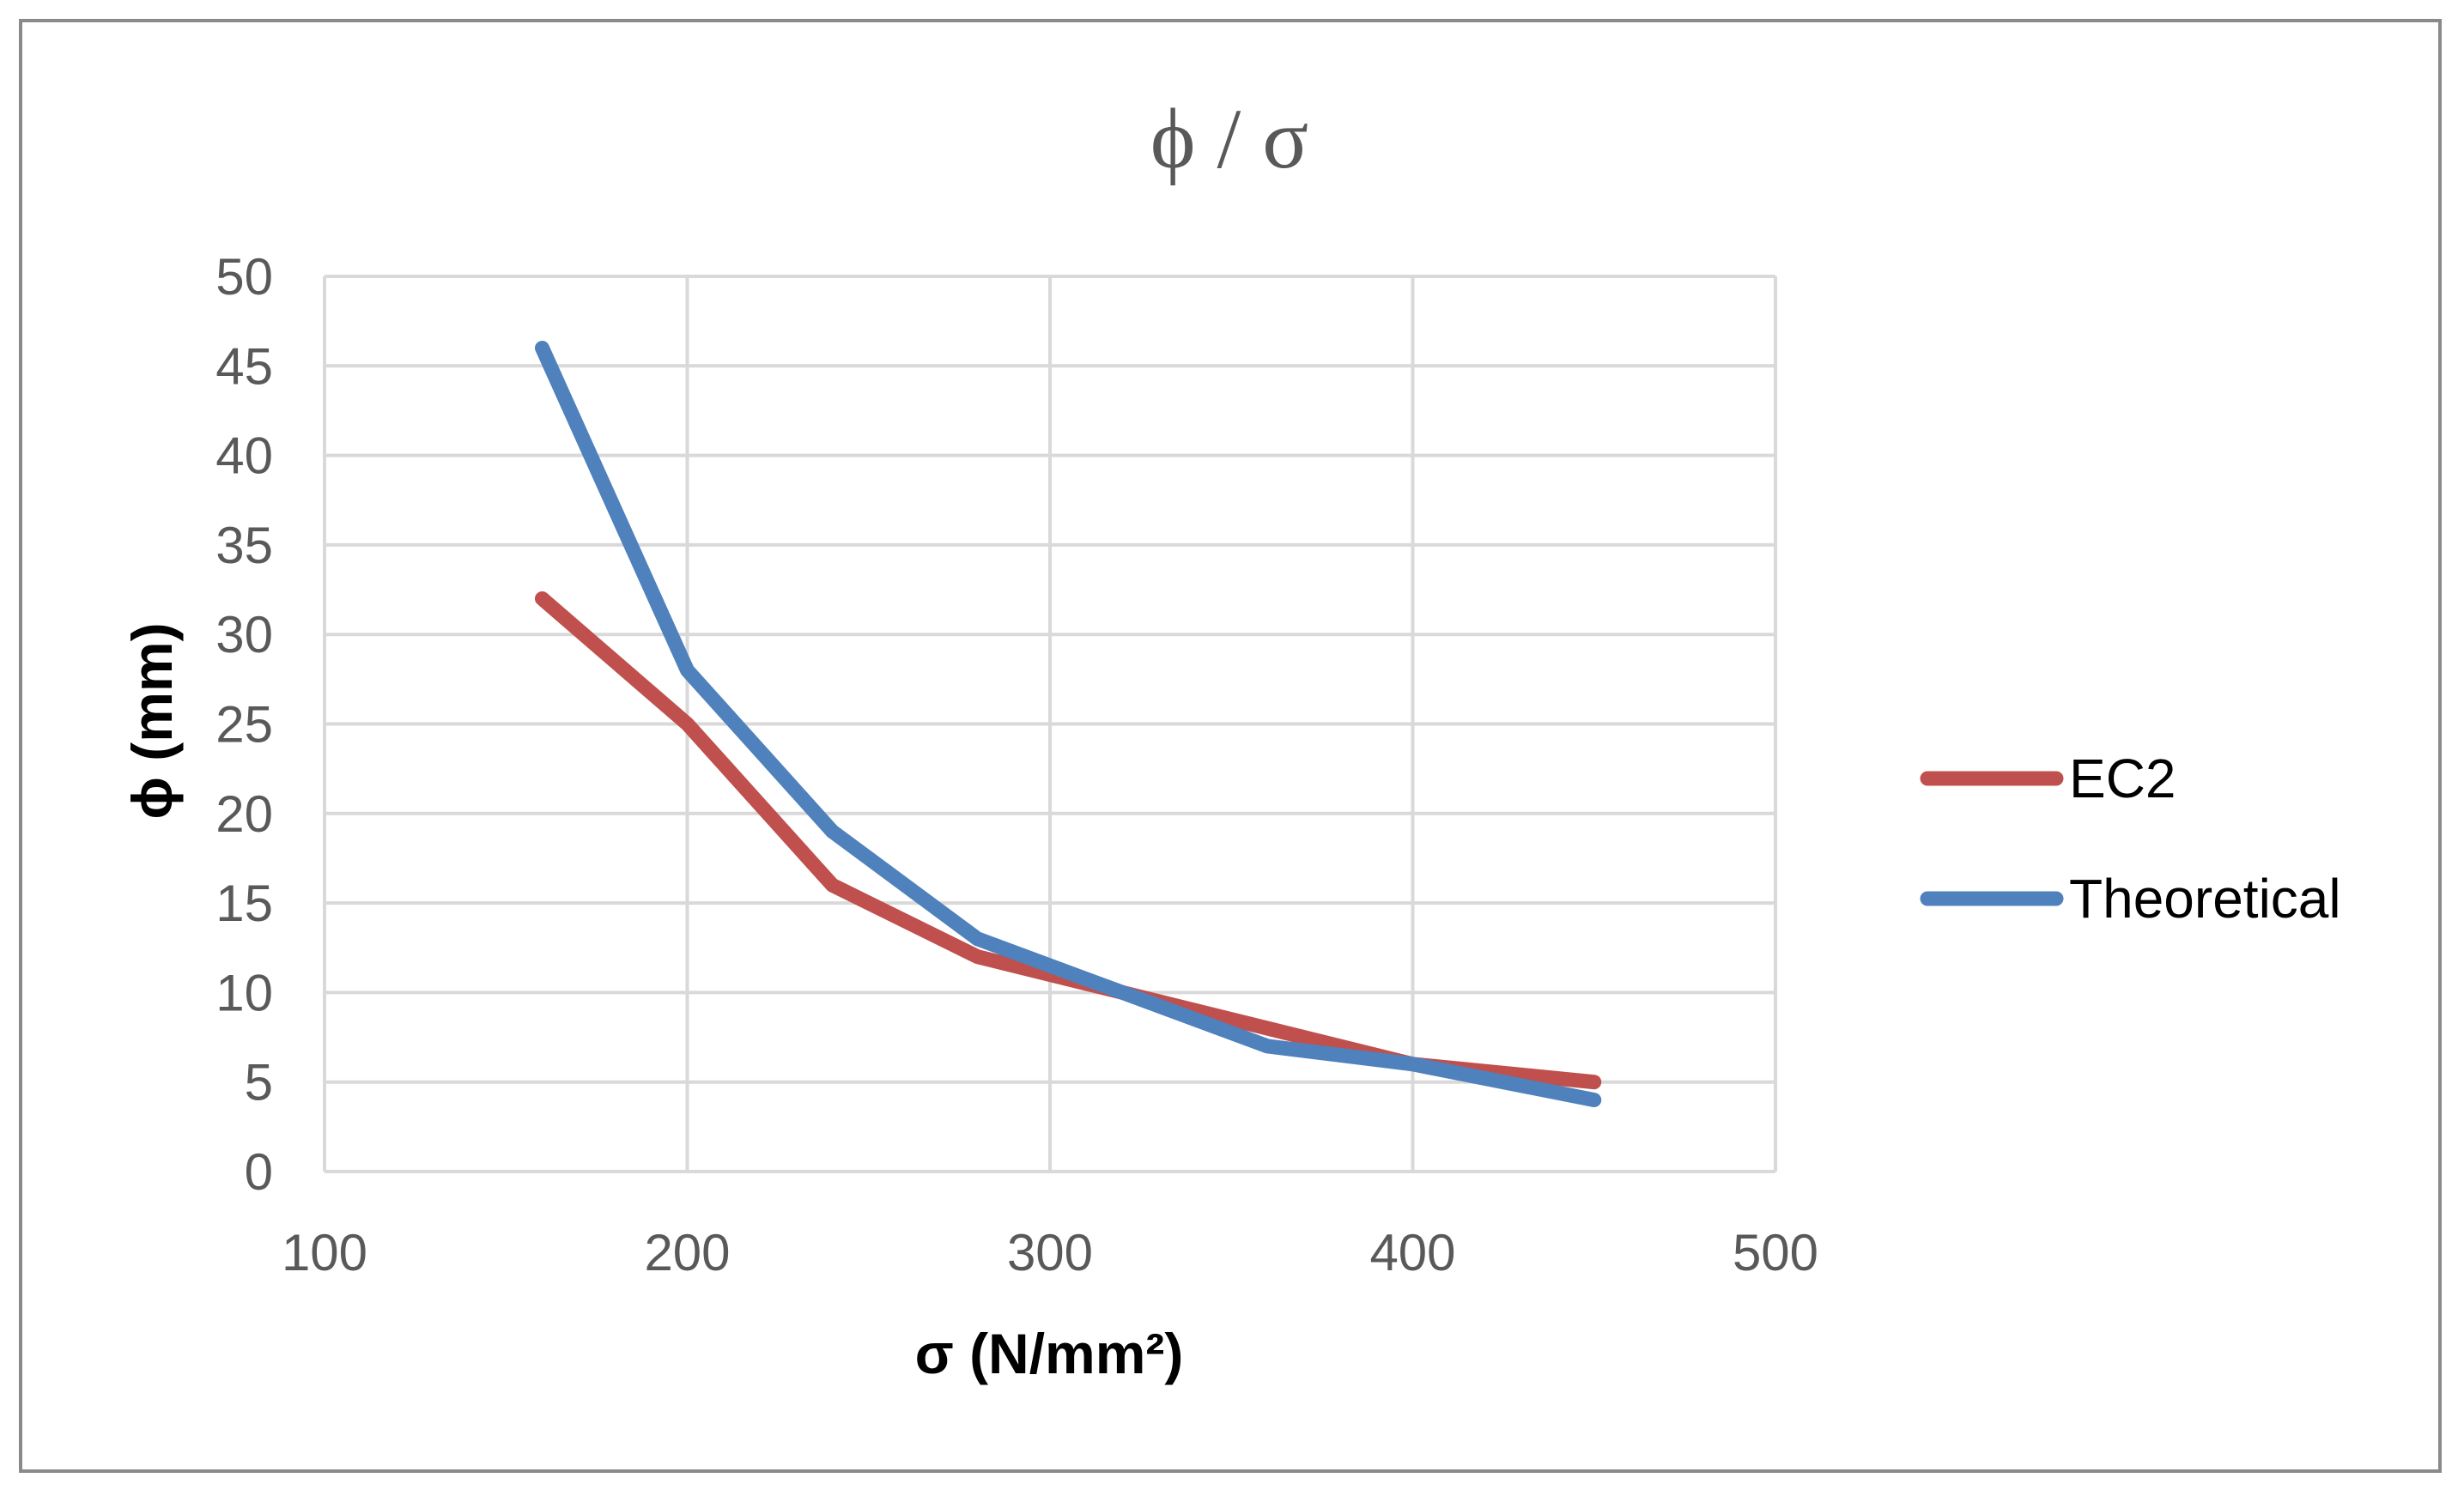 The width and height of the screenshot is (2464, 1496). I want to click on series-ec2, so click(1068, 840).